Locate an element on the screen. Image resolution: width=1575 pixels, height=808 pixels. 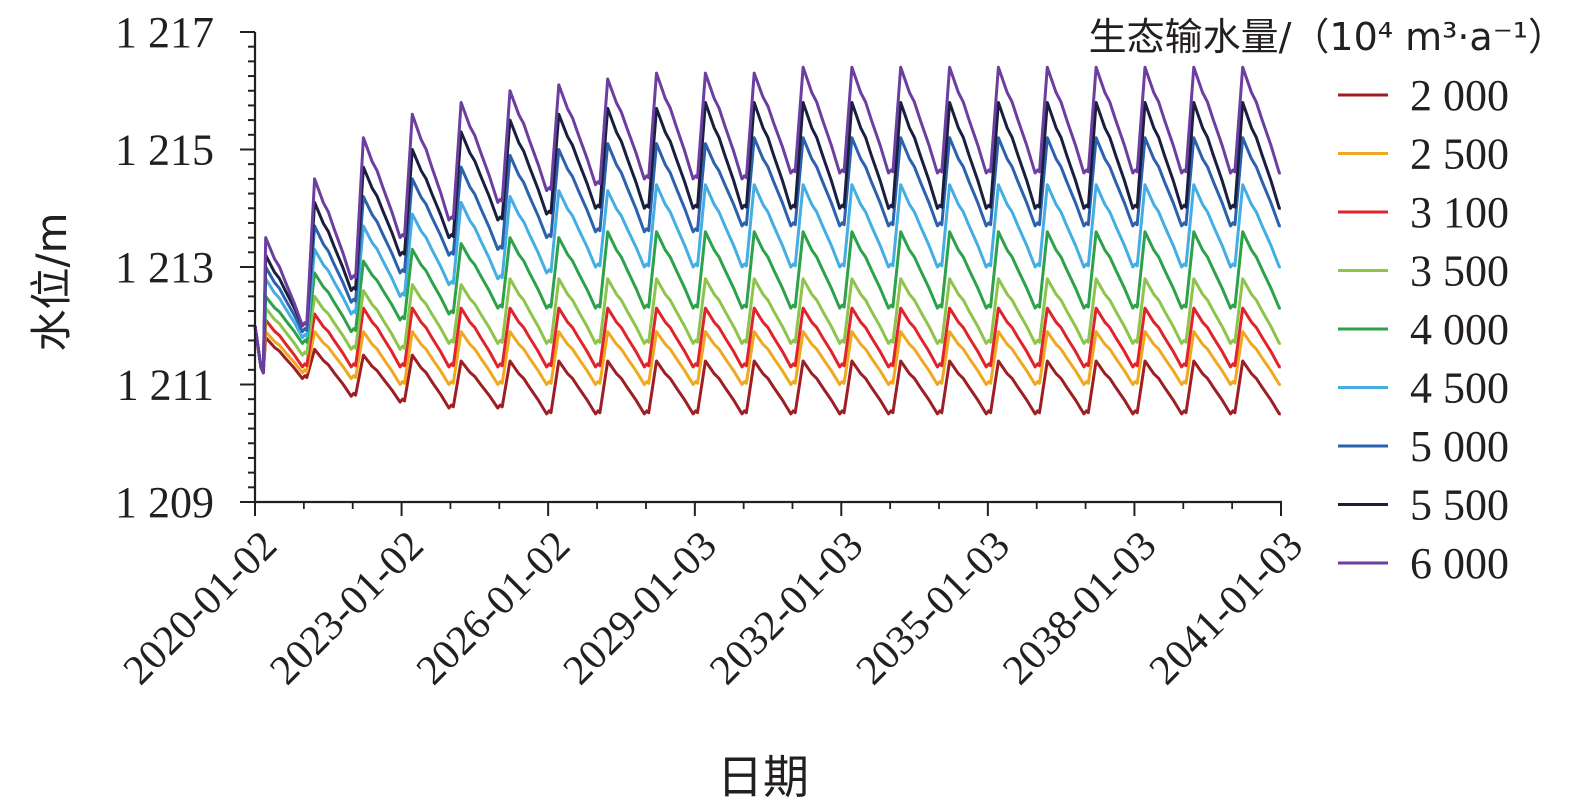
x-axis-title: 日期 is located at coordinates (763, 777).